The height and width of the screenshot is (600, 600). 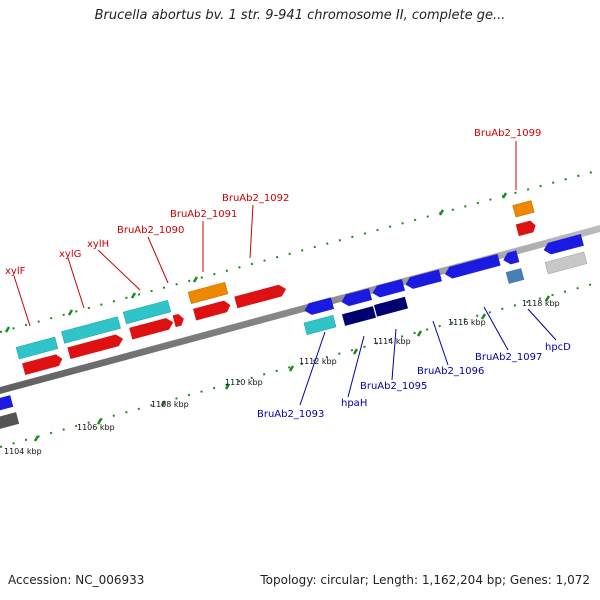 I want to click on label-hpaH: hpaH, so click(x=354, y=403).